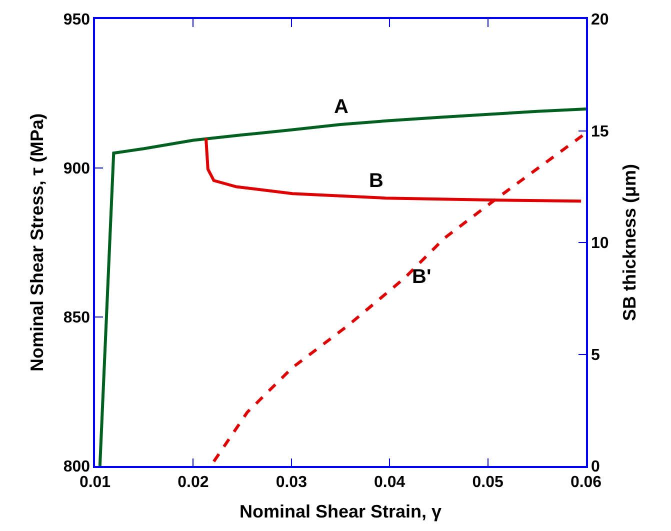 Image resolution: width=671 pixels, height=531 pixels. Describe the element at coordinates (76, 169) in the screenshot. I see `y-tick-label: 900` at that location.